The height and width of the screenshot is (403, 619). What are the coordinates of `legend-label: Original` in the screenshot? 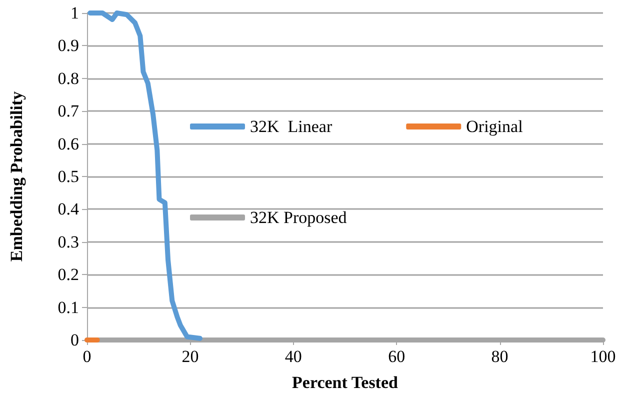 It's located at (495, 126).